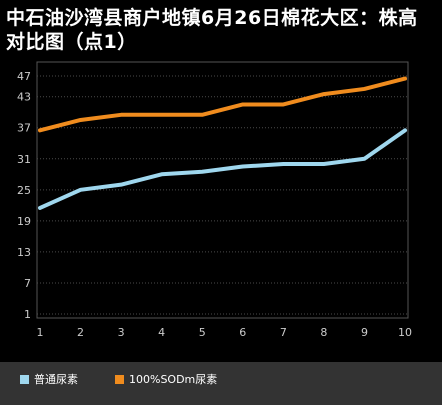  Describe the element at coordinates (24, 190) in the screenshot. I see `y-tick-label-4: 25` at that location.